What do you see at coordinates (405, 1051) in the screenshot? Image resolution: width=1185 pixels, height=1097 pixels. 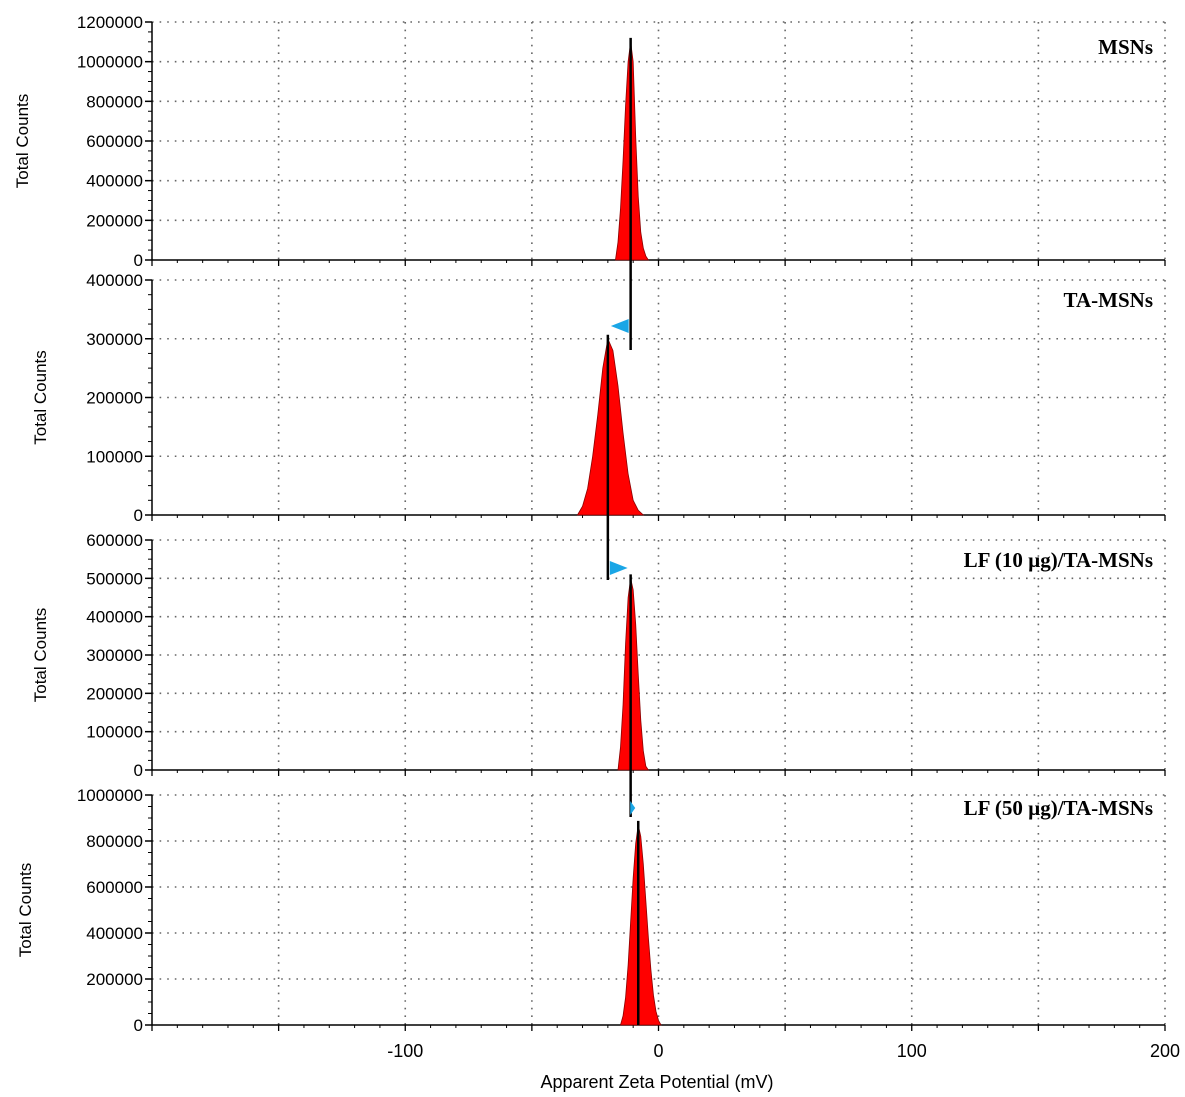 I see `x-tick-label: -100` at bounding box center [405, 1051].